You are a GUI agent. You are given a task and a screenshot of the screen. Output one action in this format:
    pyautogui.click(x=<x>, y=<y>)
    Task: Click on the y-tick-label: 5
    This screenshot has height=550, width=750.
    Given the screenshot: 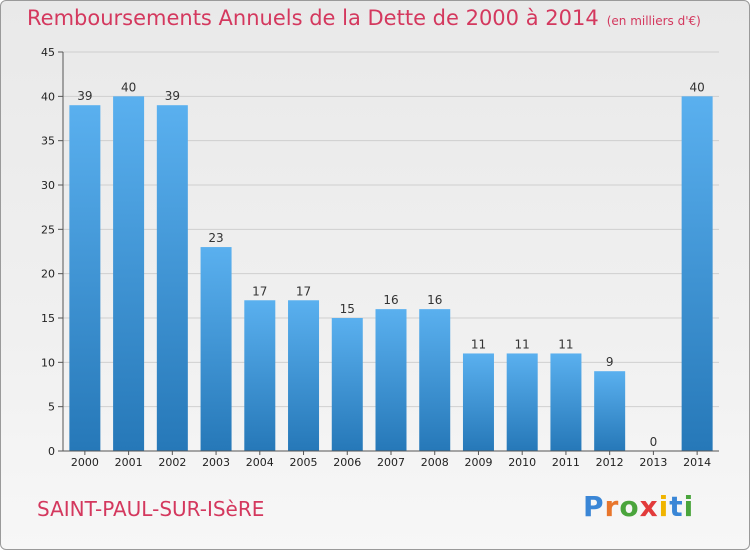 What is the action you would take?
    pyautogui.click(x=51, y=407)
    